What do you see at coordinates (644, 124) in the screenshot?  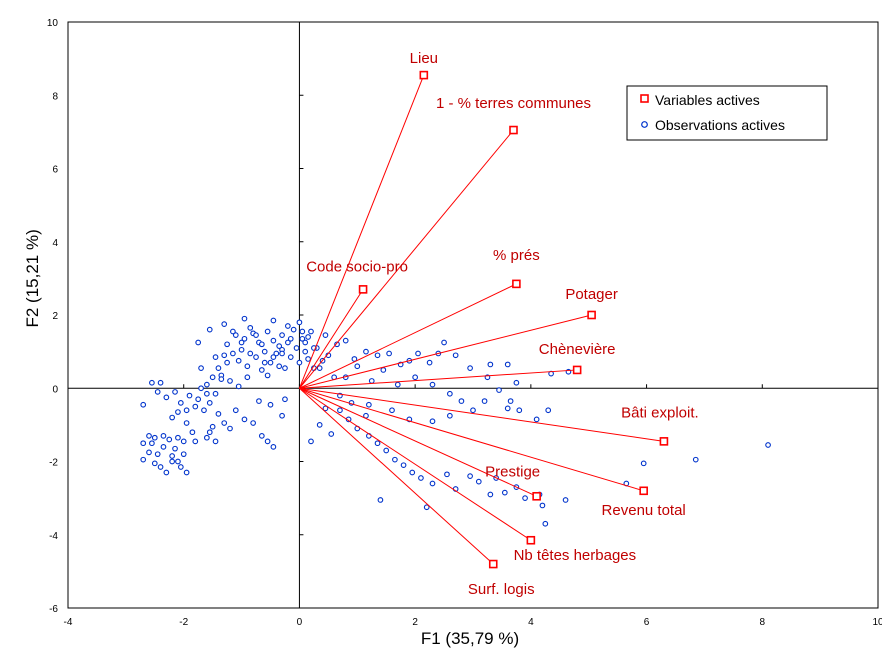 I see `legend-observations-marker` at bounding box center [644, 124].